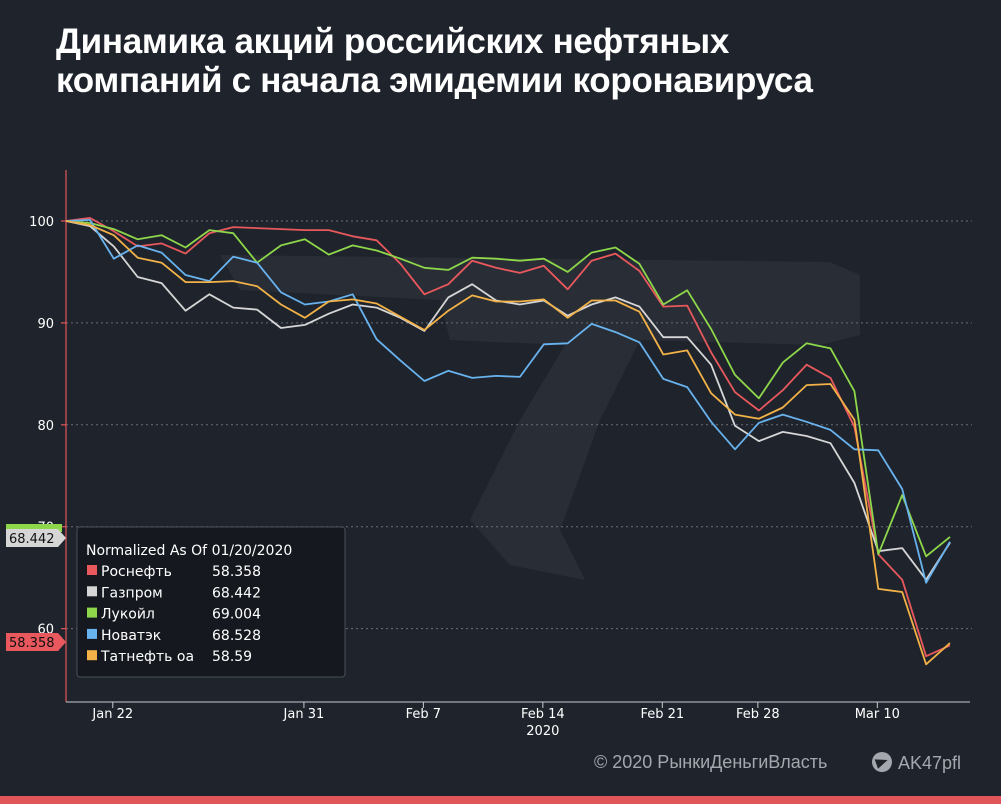  I want to click on y-tick-label: 80, so click(45, 426).